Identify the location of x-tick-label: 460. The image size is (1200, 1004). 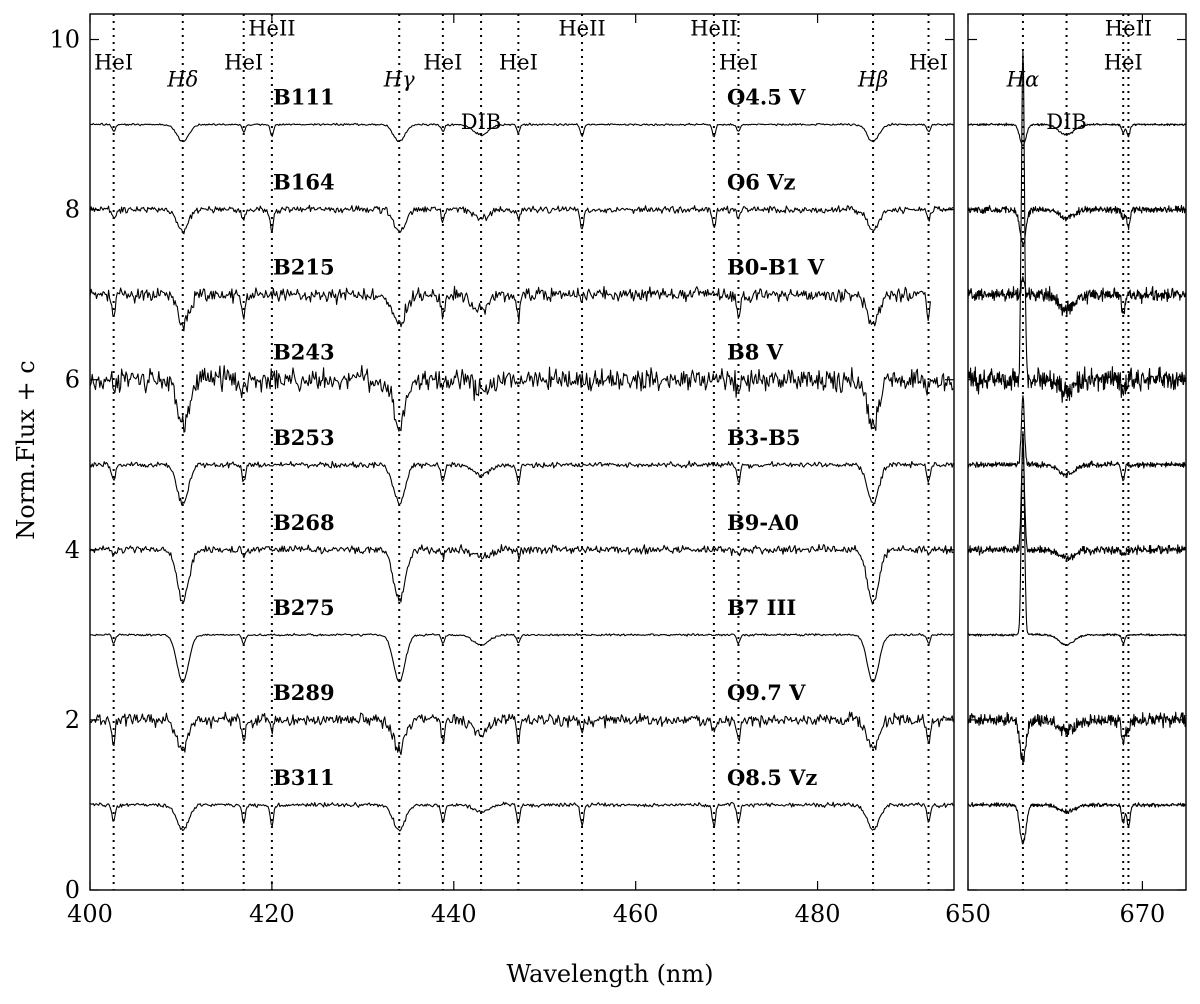
(636, 914).